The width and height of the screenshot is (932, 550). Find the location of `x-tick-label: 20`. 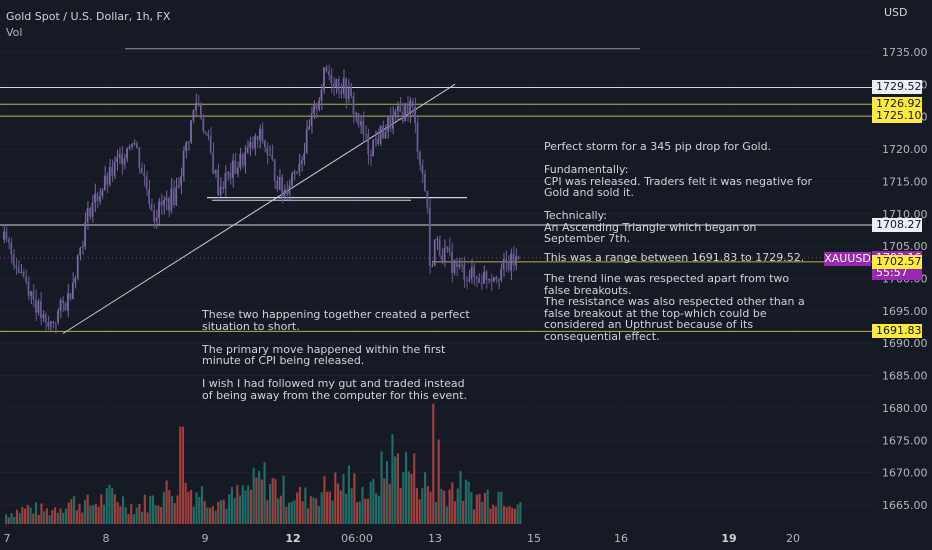

x-tick-label: 20 is located at coordinates (793, 538).